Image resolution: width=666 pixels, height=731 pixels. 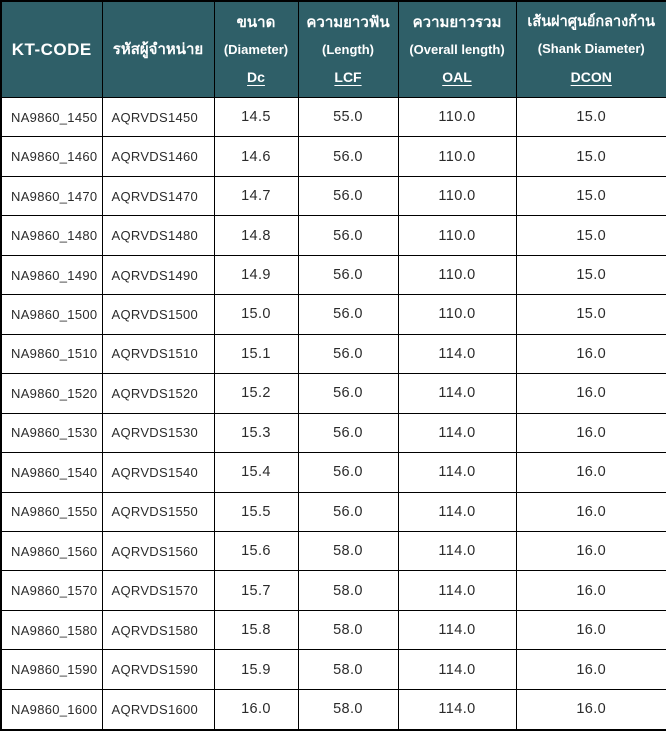 I want to click on cell-vendor-code: AQRVDS1540, so click(x=158, y=472).